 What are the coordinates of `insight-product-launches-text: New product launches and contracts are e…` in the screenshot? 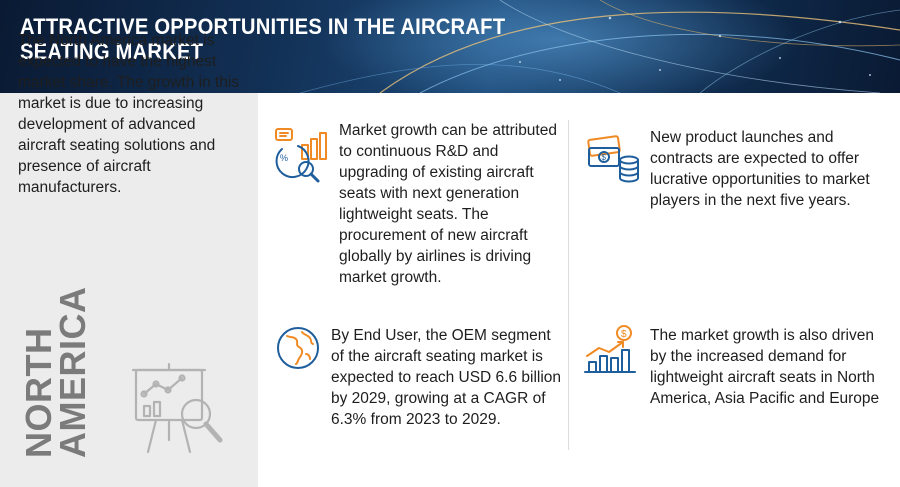 It's located at (760, 169).